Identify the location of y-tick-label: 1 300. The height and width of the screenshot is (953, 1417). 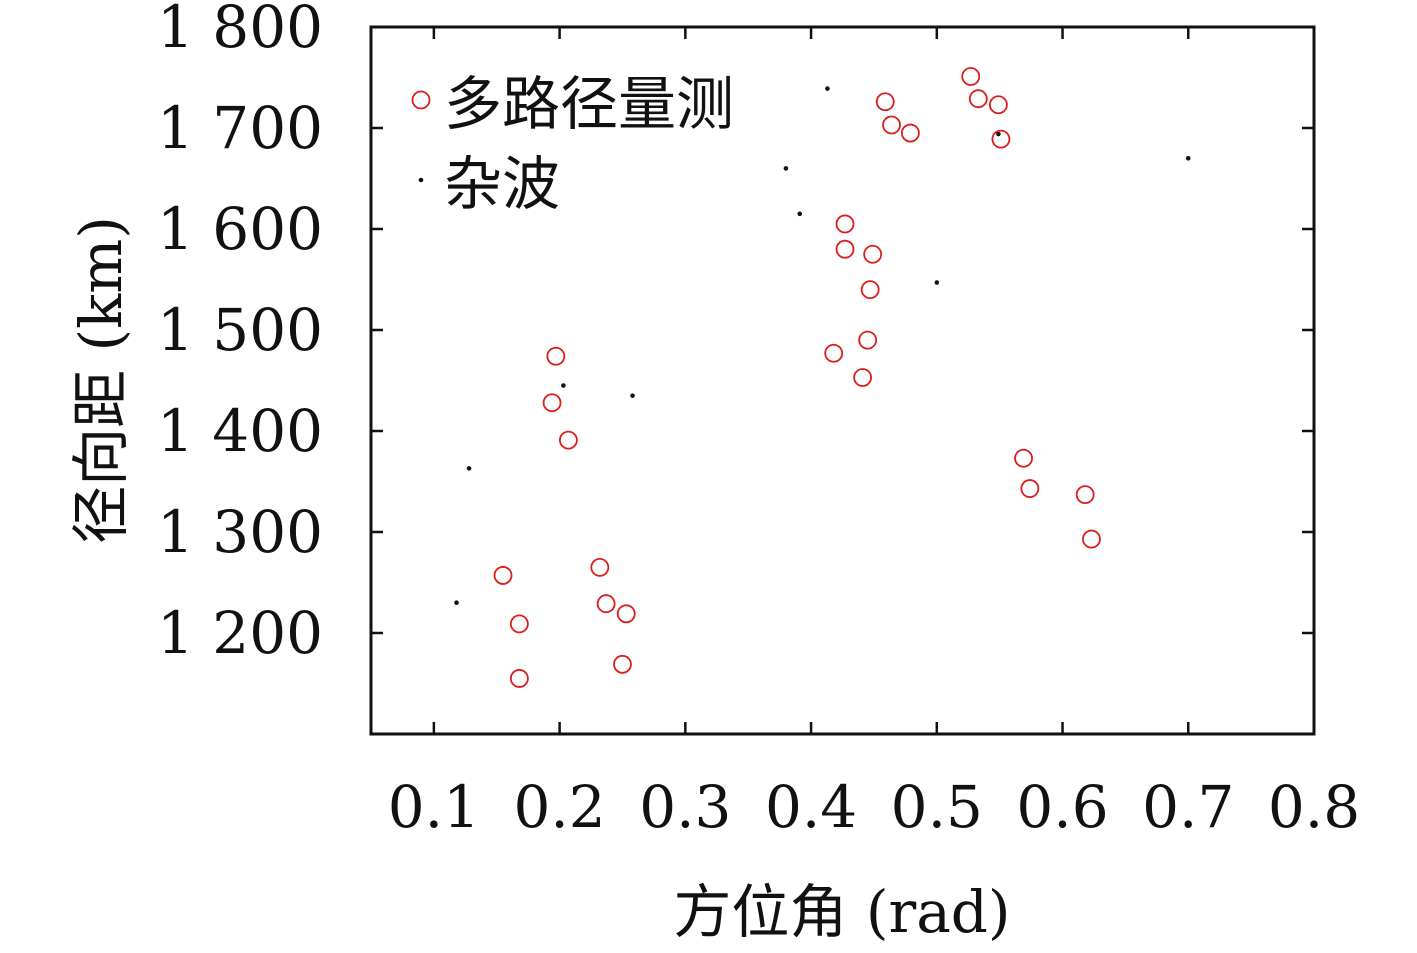
(240, 532).